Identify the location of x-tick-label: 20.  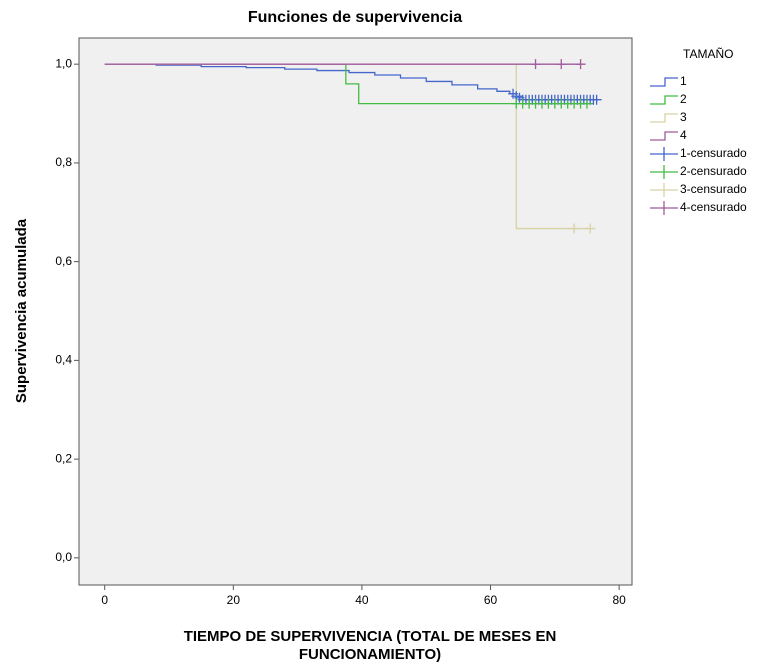
(234, 600).